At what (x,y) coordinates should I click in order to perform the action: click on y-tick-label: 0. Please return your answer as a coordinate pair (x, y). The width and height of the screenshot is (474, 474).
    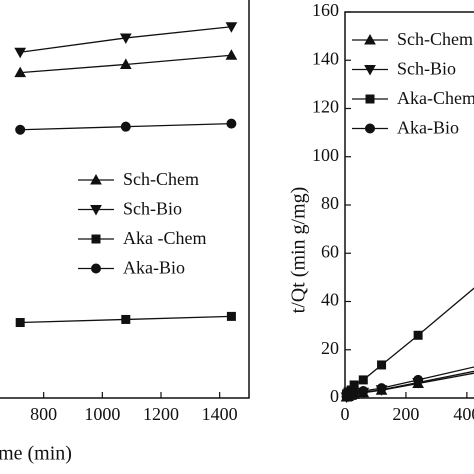
    Looking at the image, I should click on (334, 396).